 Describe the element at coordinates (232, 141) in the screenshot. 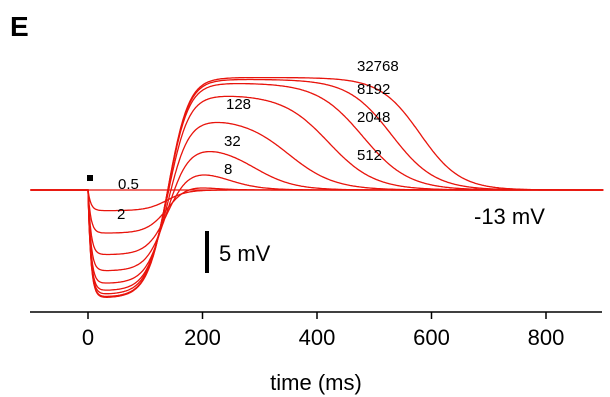

I see `series-label-32: 32` at that location.